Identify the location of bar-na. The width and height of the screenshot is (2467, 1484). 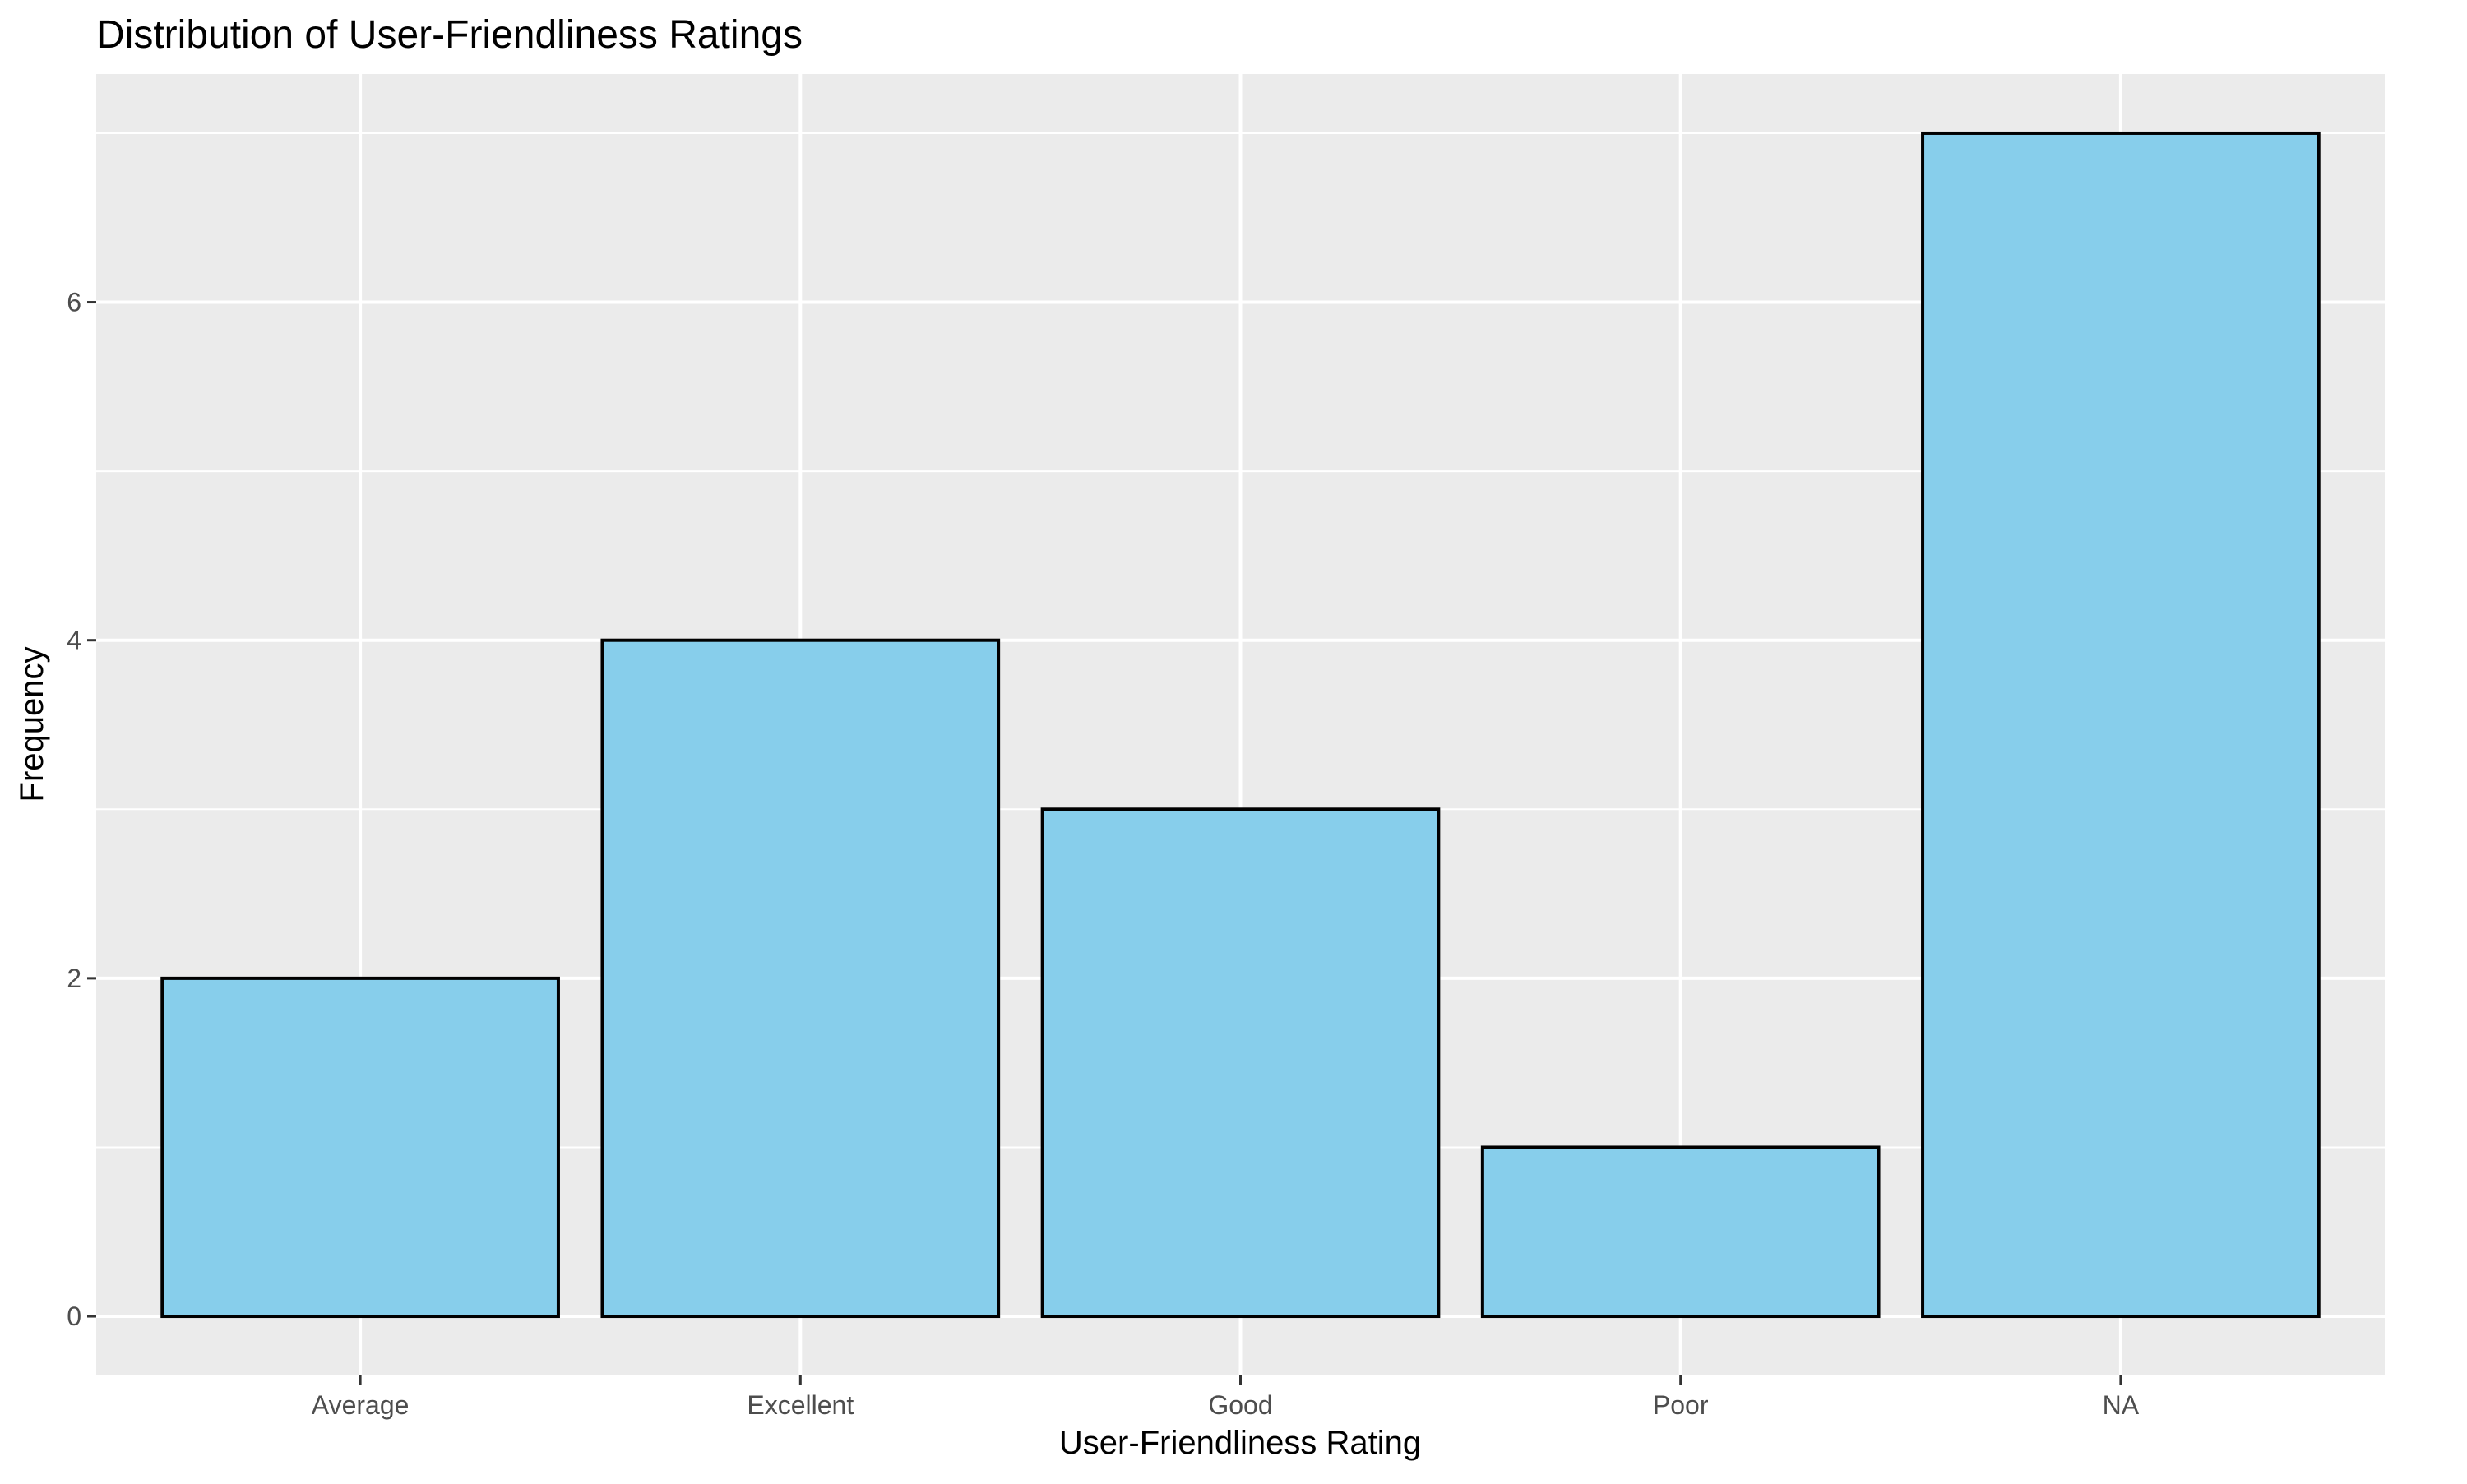
(2121, 725).